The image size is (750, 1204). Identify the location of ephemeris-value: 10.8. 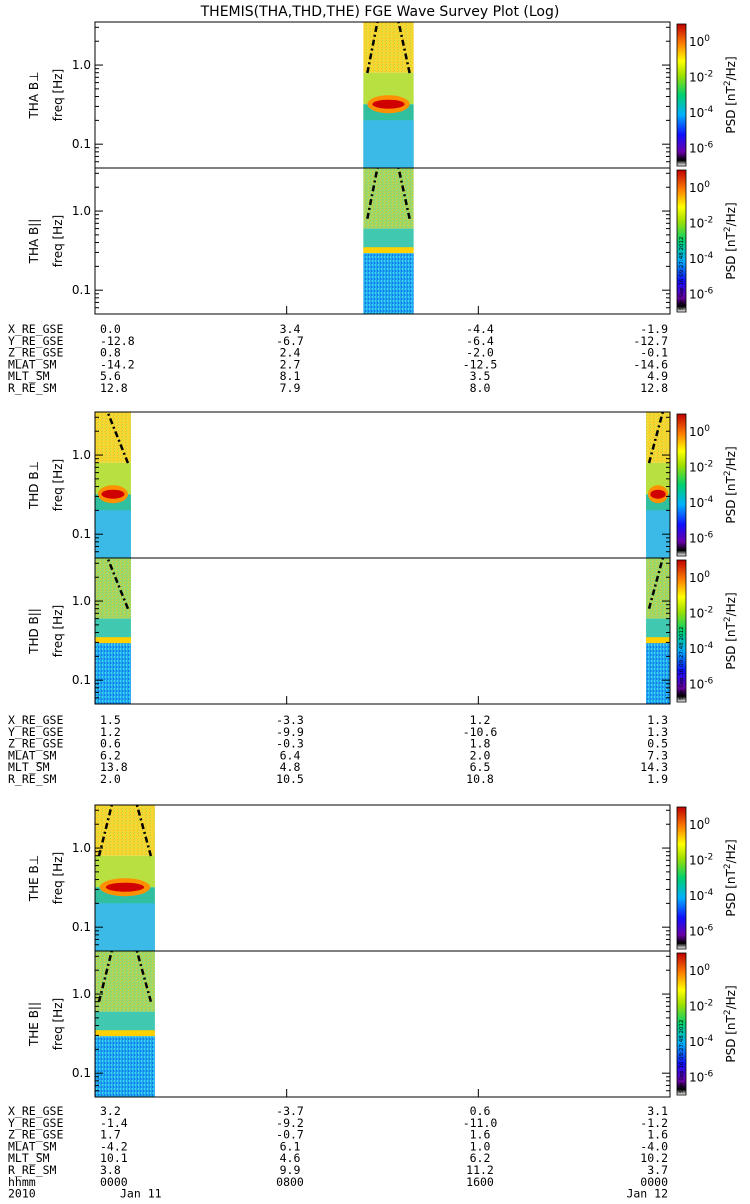
(480, 779).